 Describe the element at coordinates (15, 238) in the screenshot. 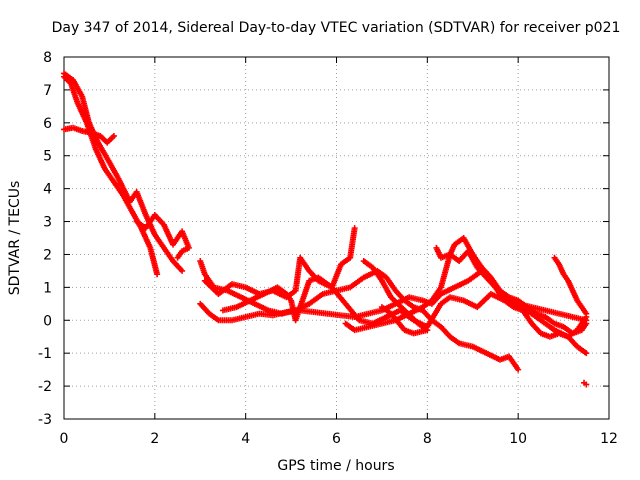

I see `y-axis-label: SDTVAR / TECUs` at that location.